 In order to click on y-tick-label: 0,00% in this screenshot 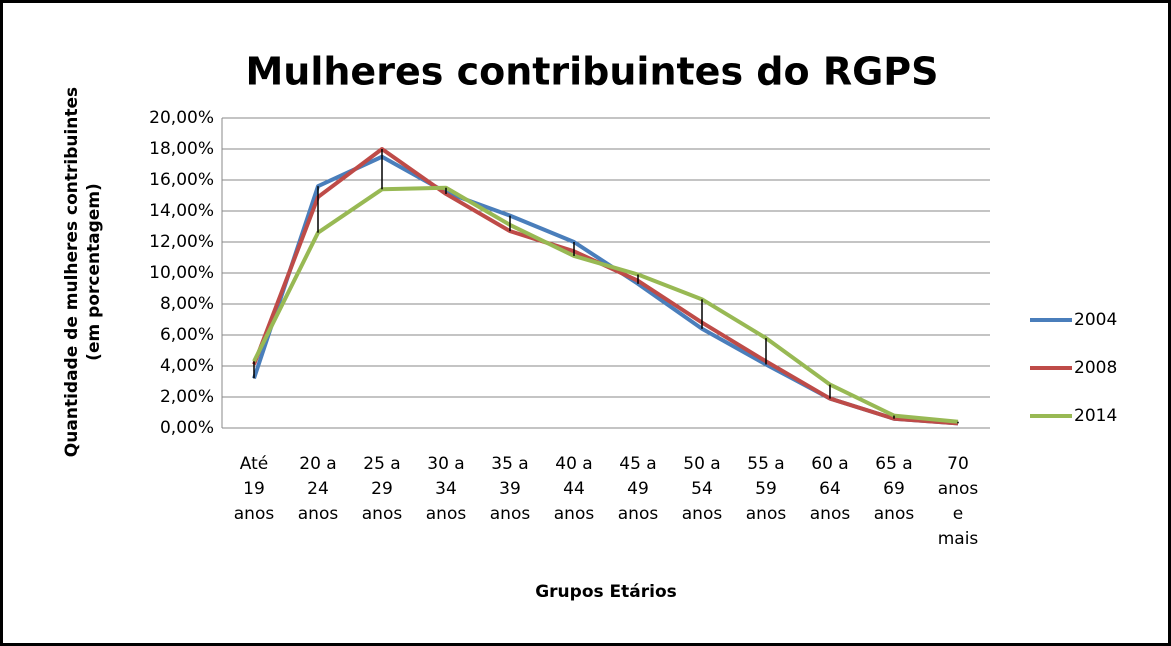, I will do `click(187, 428)`.